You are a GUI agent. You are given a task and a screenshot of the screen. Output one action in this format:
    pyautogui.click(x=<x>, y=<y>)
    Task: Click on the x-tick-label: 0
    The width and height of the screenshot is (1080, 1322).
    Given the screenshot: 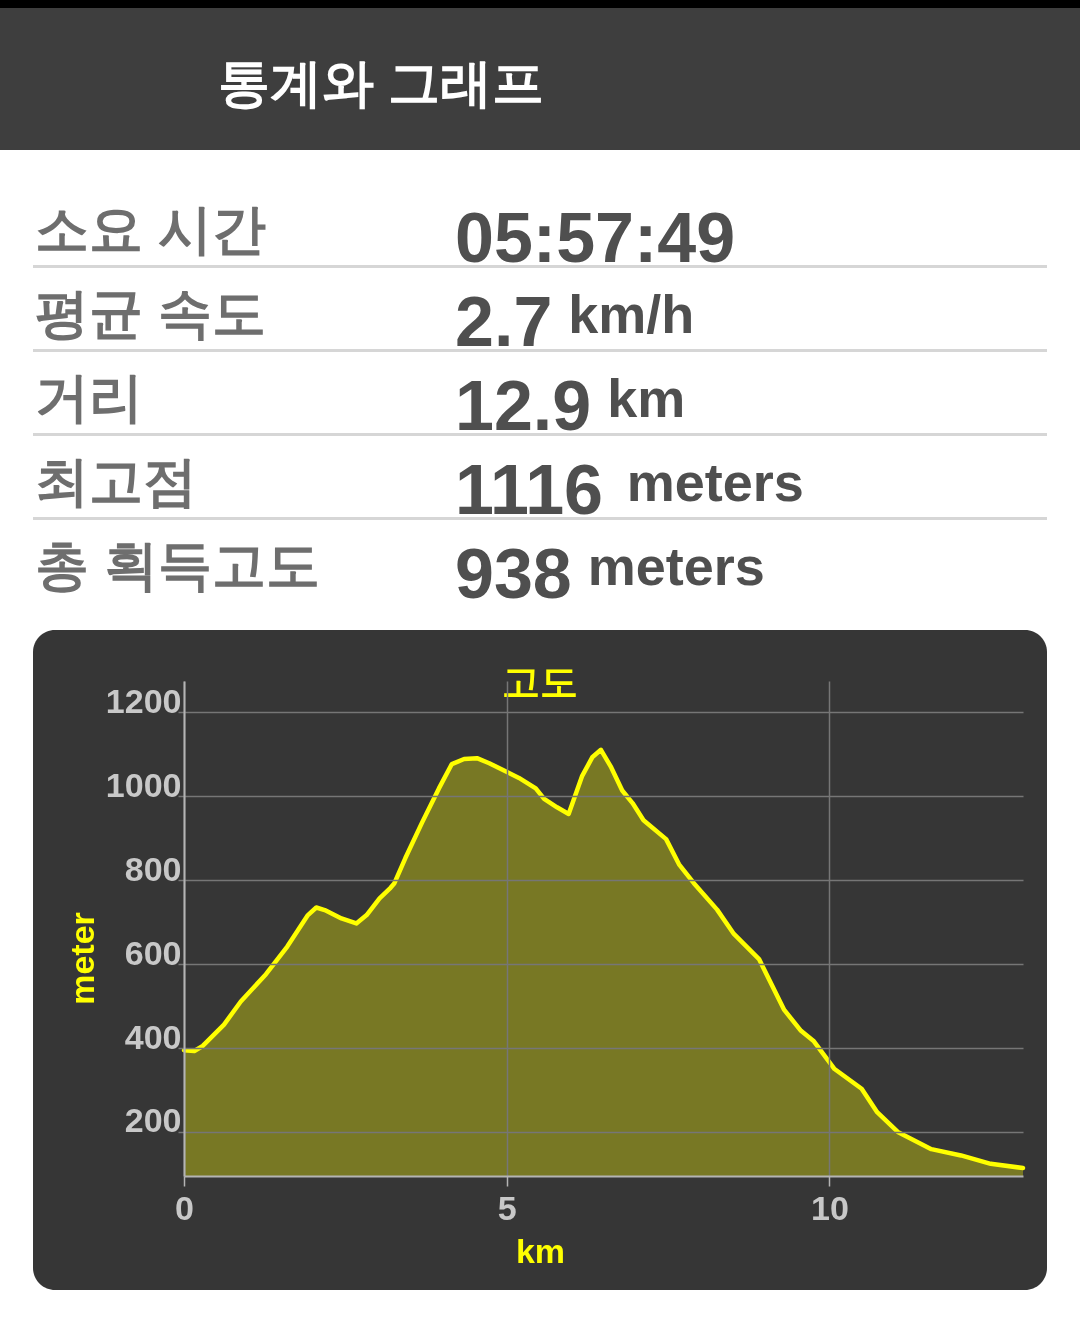 What is the action you would take?
    pyautogui.click(x=184, y=1207)
    